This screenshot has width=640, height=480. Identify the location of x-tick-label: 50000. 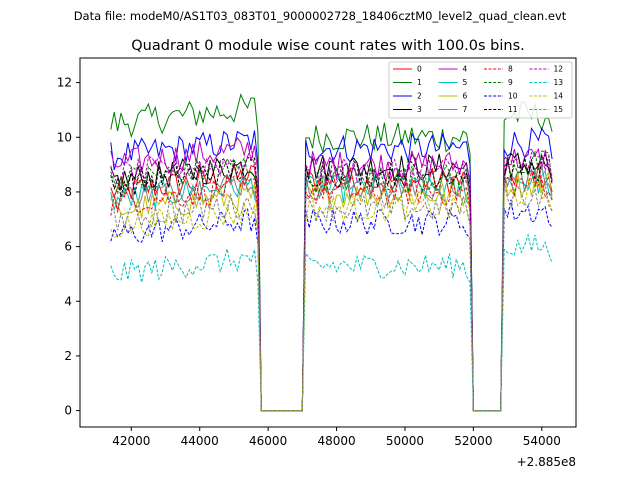
(405, 441).